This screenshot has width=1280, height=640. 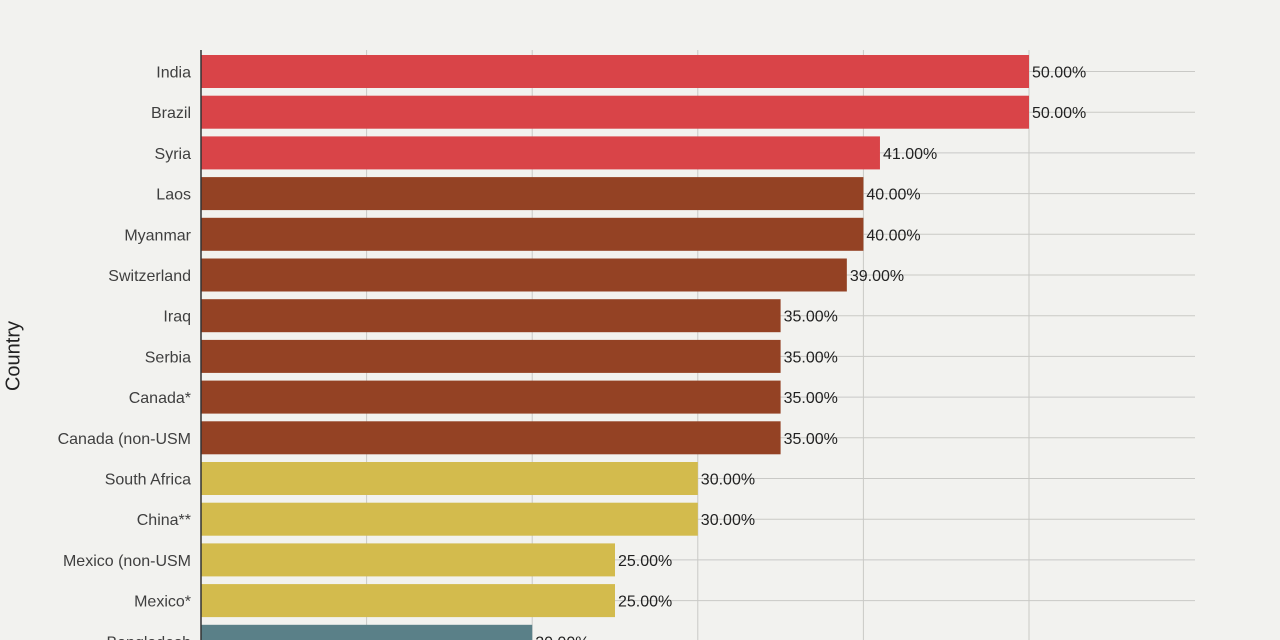 I want to click on category-label: Mexico (non-USM, so click(x=127, y=561).